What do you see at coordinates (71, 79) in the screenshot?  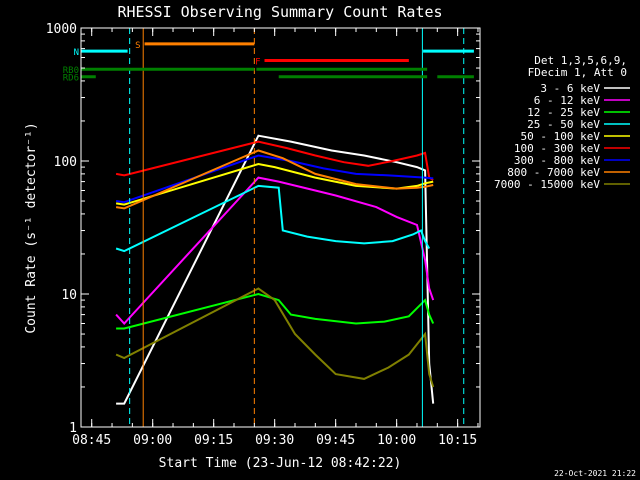 I see `flag-label-rd6: RD6` at bounding box center [71, 79].